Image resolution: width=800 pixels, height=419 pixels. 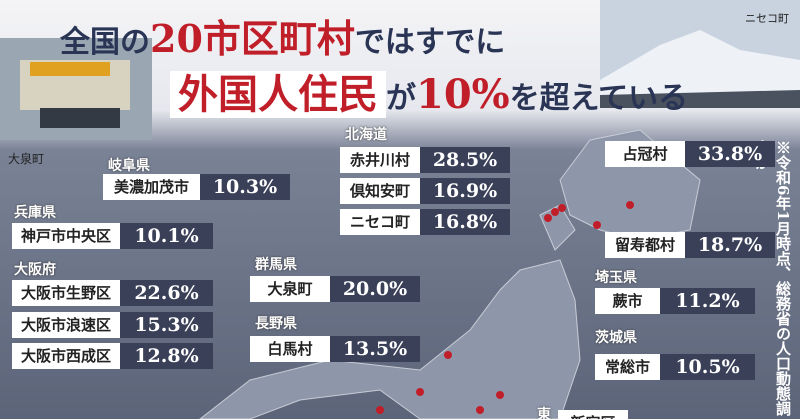 I want to click on title-number: 10%, so click(x=463, y=94).